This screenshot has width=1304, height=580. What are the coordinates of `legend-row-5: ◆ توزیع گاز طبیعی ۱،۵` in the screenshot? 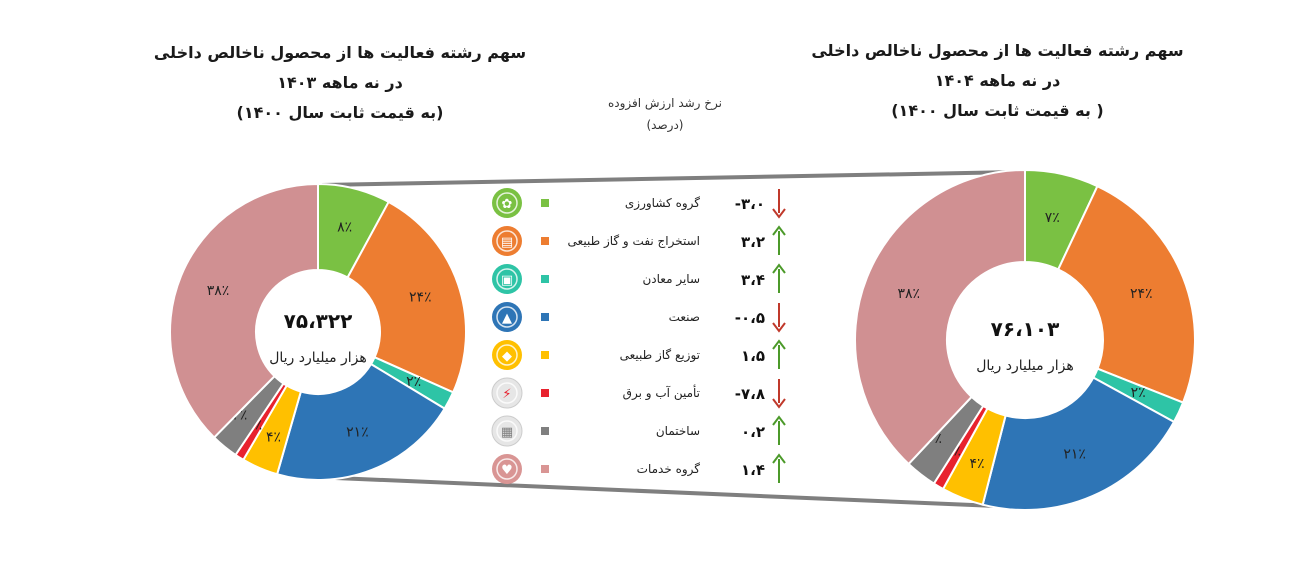 It's located at (639, 354).